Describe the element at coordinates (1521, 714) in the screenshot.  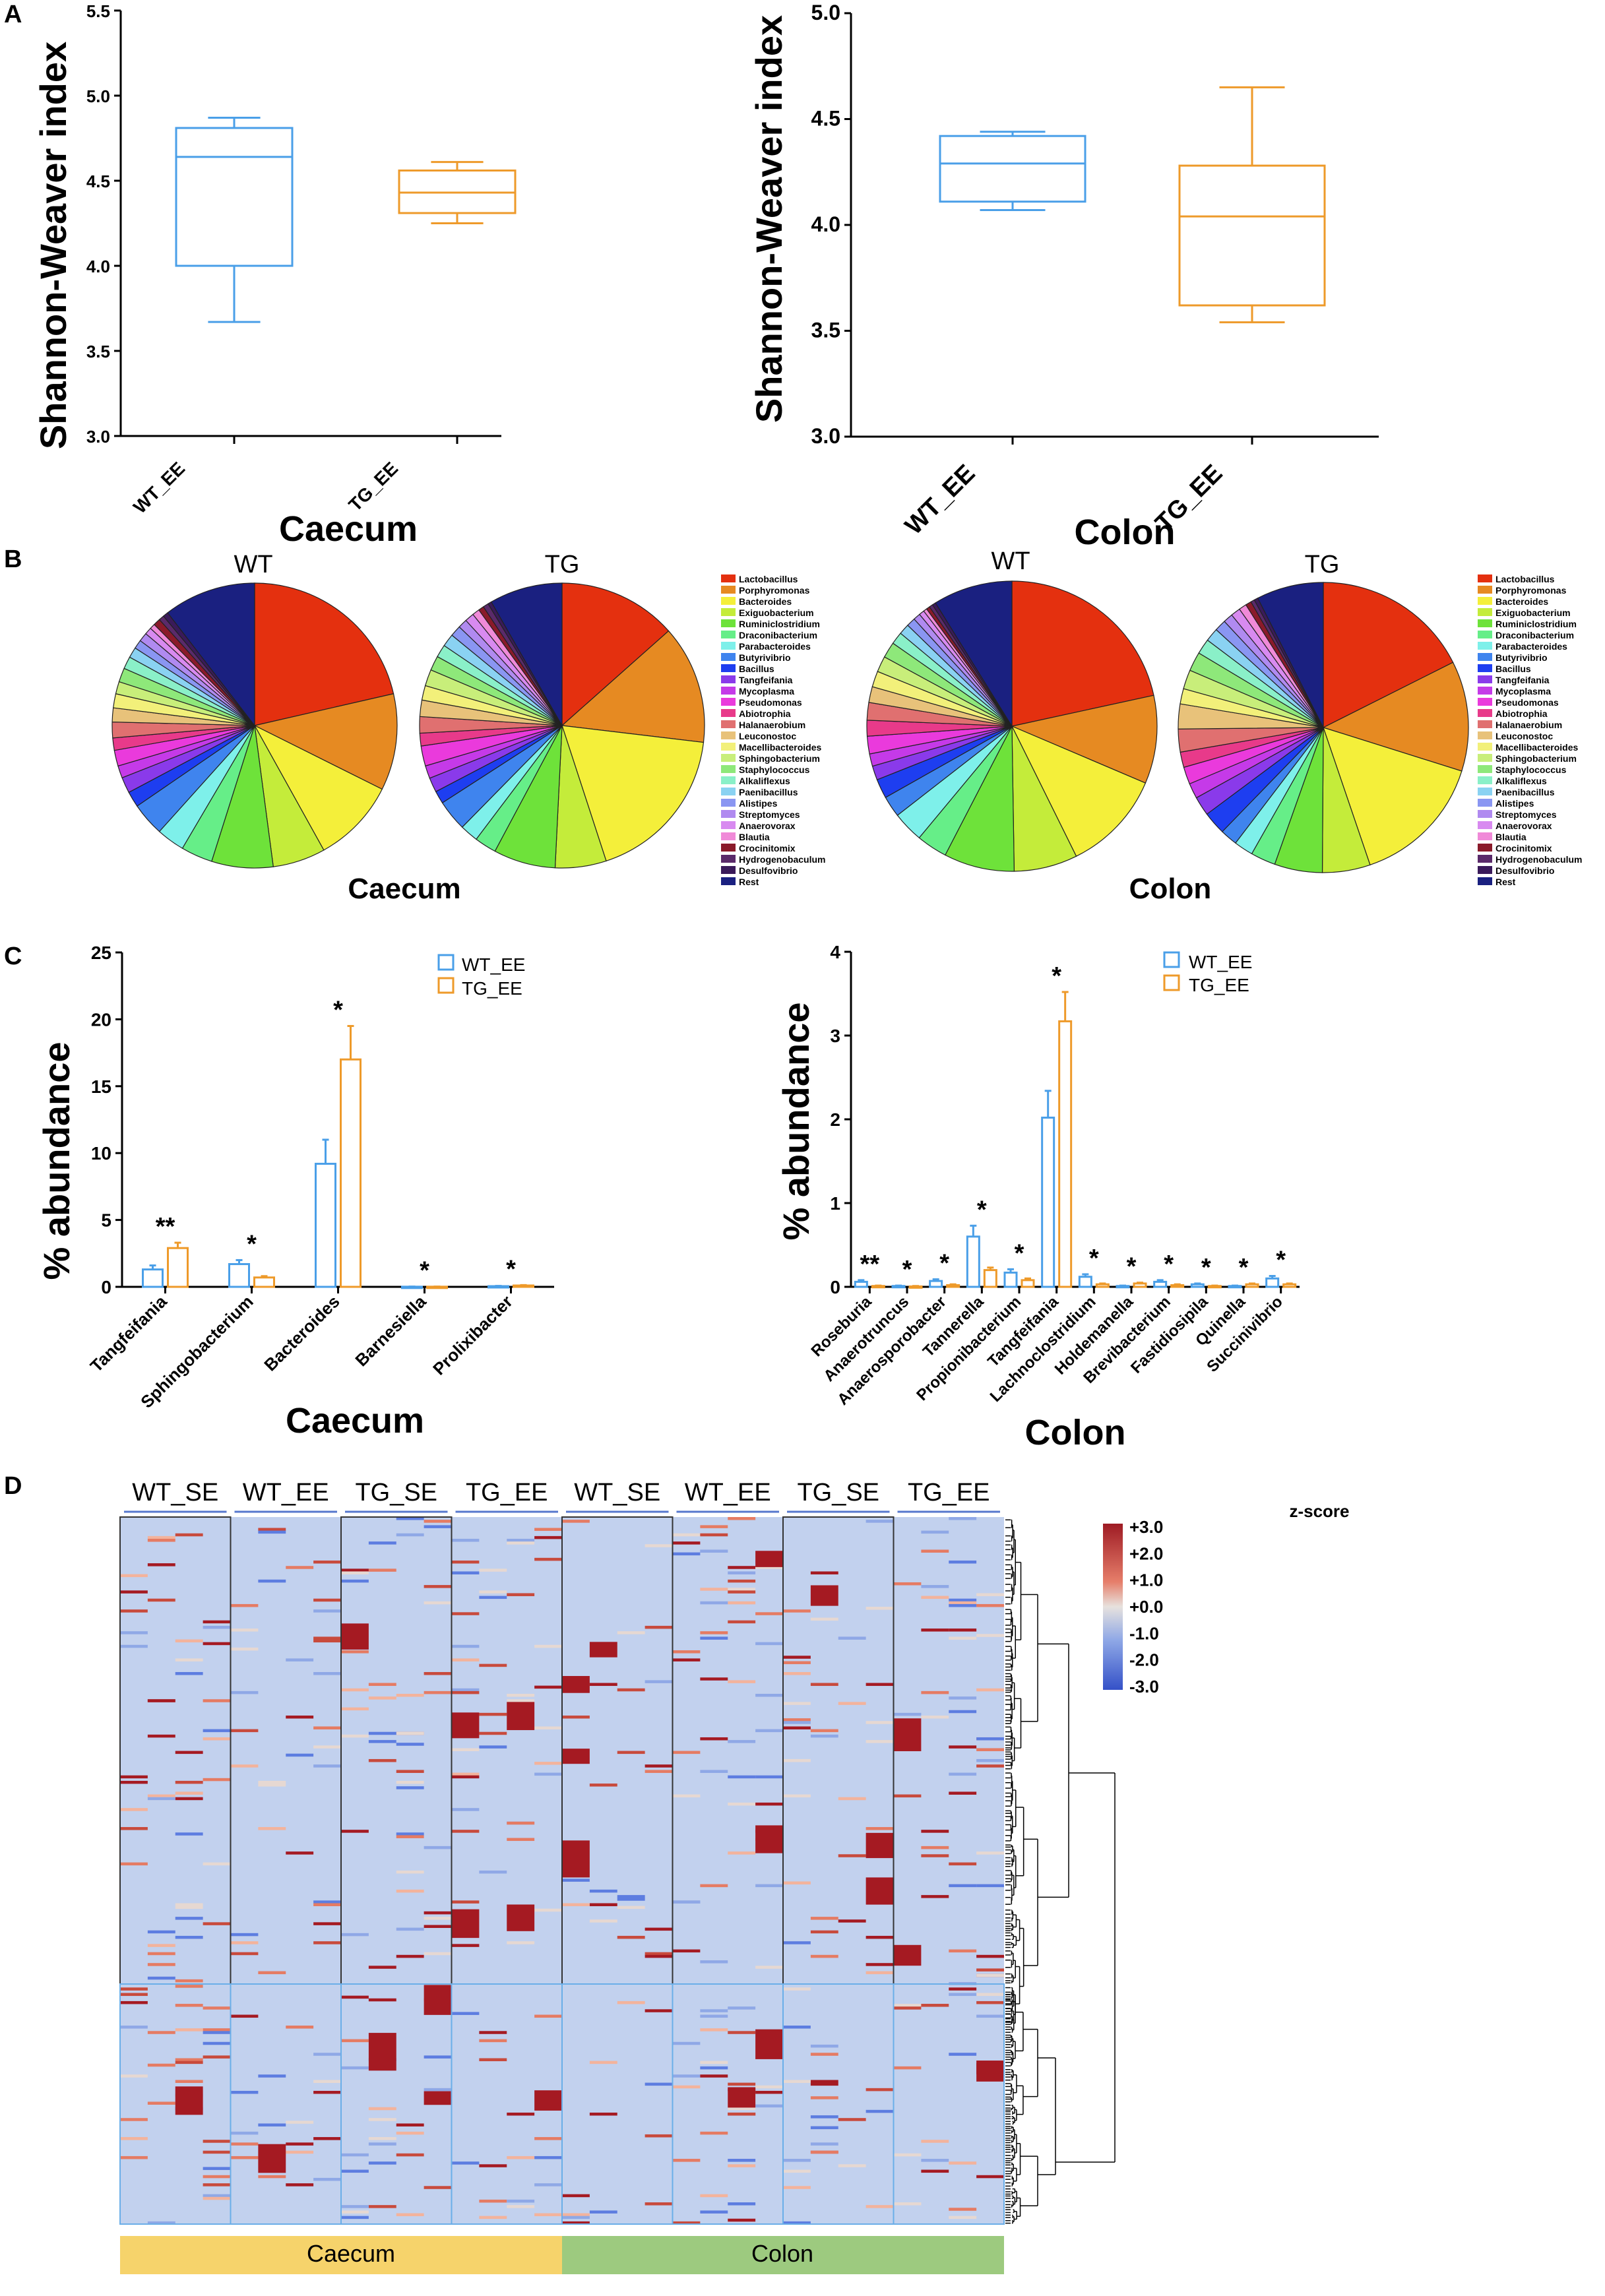
I see `legend-label: Abiotrophia` at that location.